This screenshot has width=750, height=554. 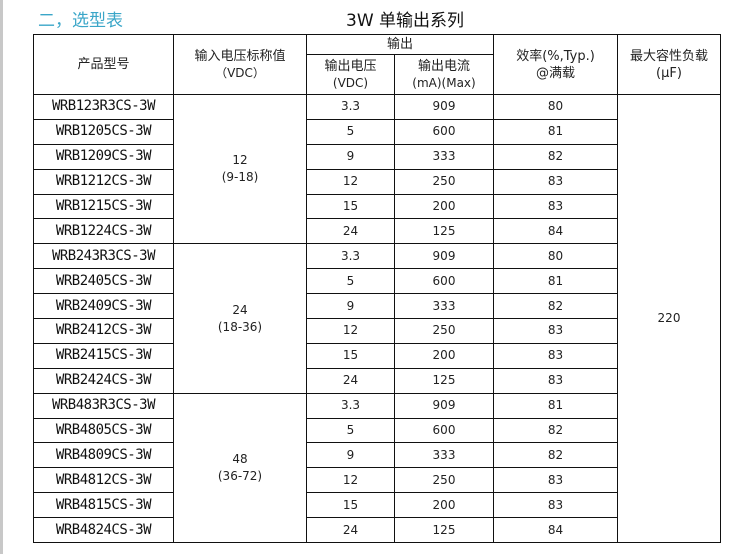 What do you see at coordinates (240, 309) in the screenshot?
I see `input-voltage-nominal: 24` at bounding box center [240, 309].